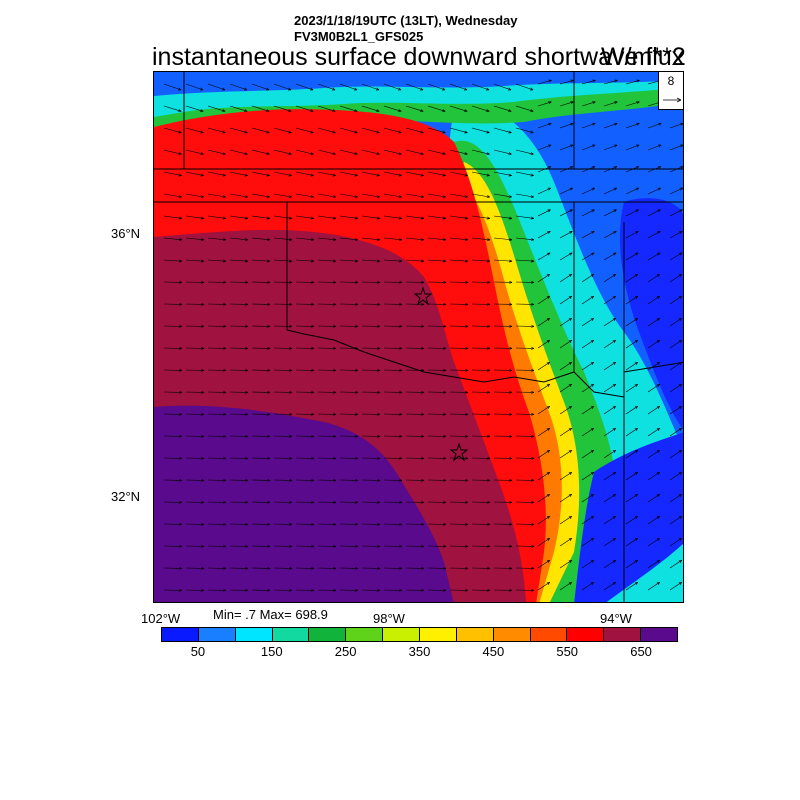  I want to click on lat-label-32n: 32°N, so click(126, 496).